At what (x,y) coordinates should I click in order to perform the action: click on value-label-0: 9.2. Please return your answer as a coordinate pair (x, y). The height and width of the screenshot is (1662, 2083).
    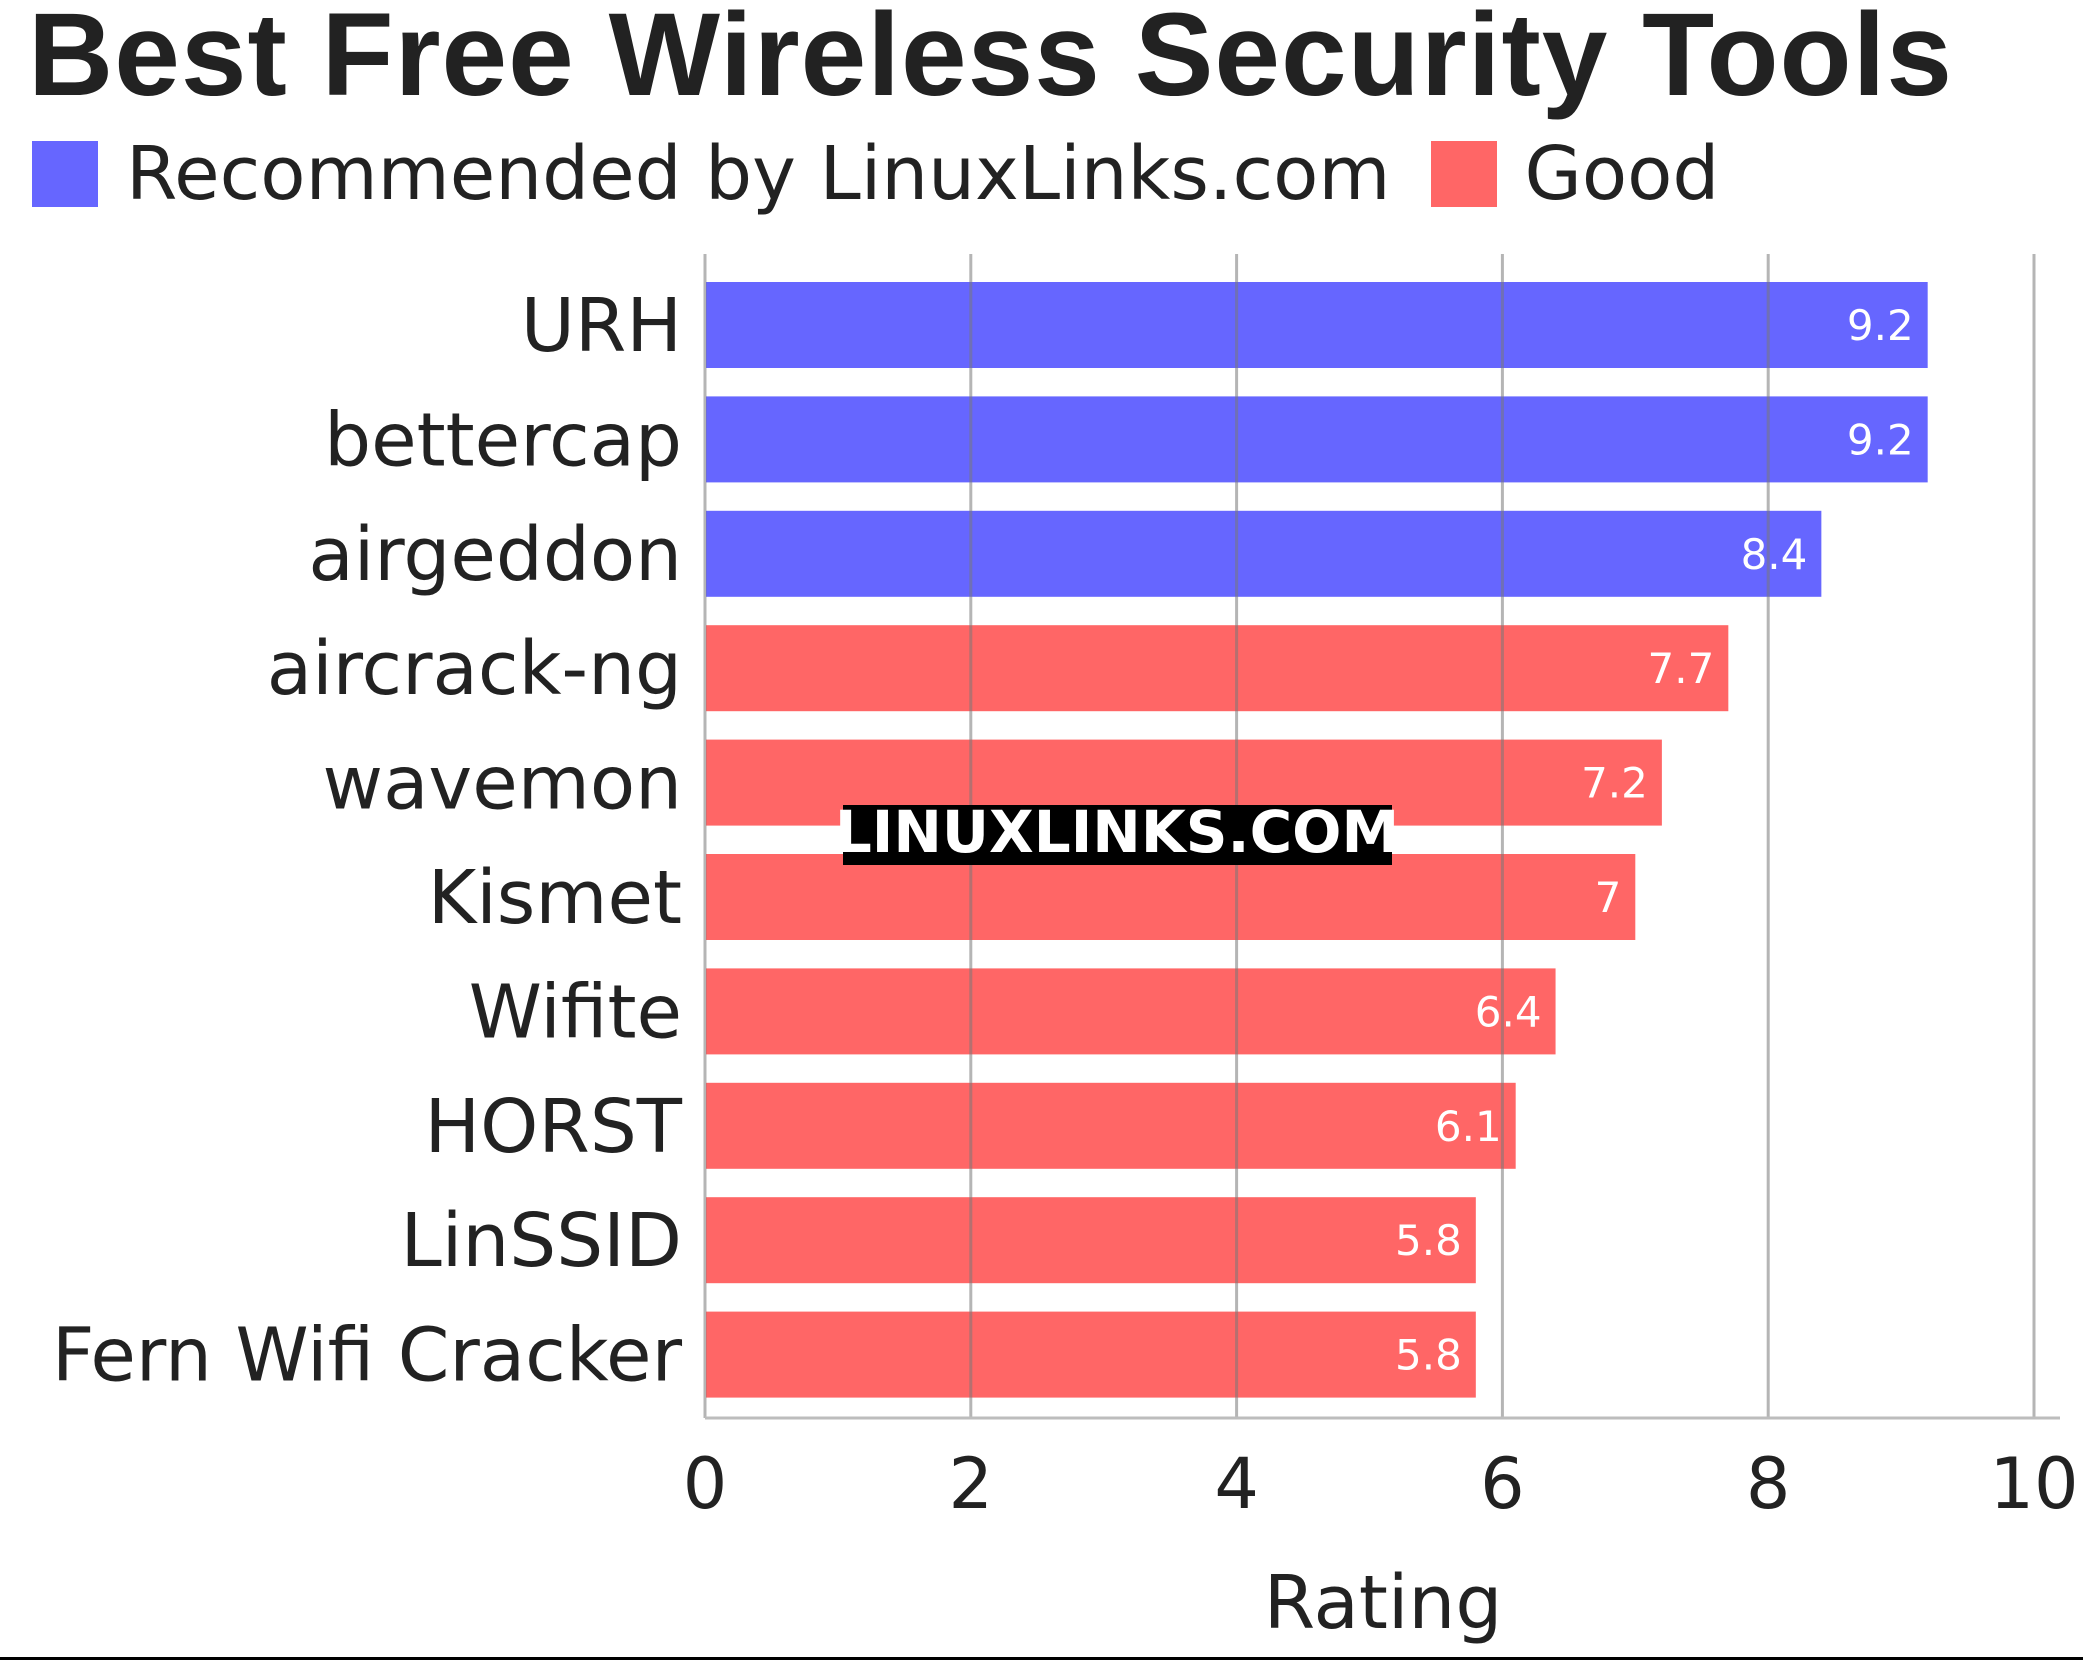
    Looking at the image, I should click on (1880, 325).